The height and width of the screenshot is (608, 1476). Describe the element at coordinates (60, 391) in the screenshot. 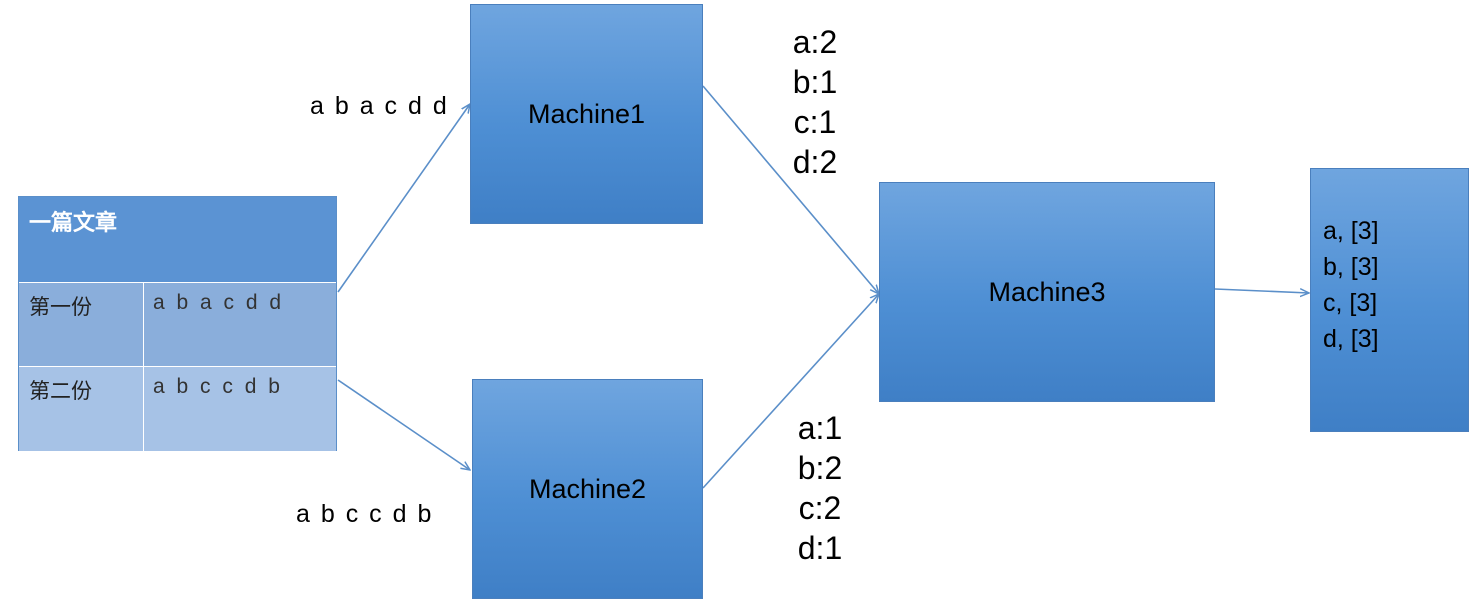

I see `document-row-name: 第二份` at that location.